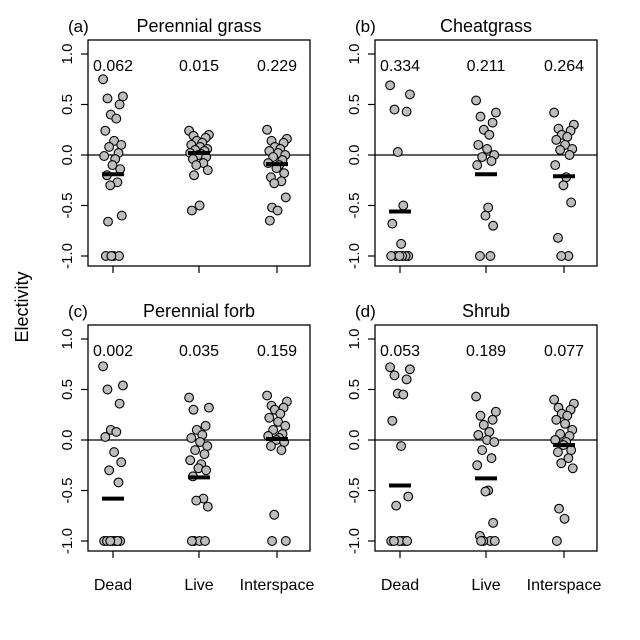 This screenshot has height=640, width=640. I want to click on panel-title: Perennial forb, so click(199, 311).